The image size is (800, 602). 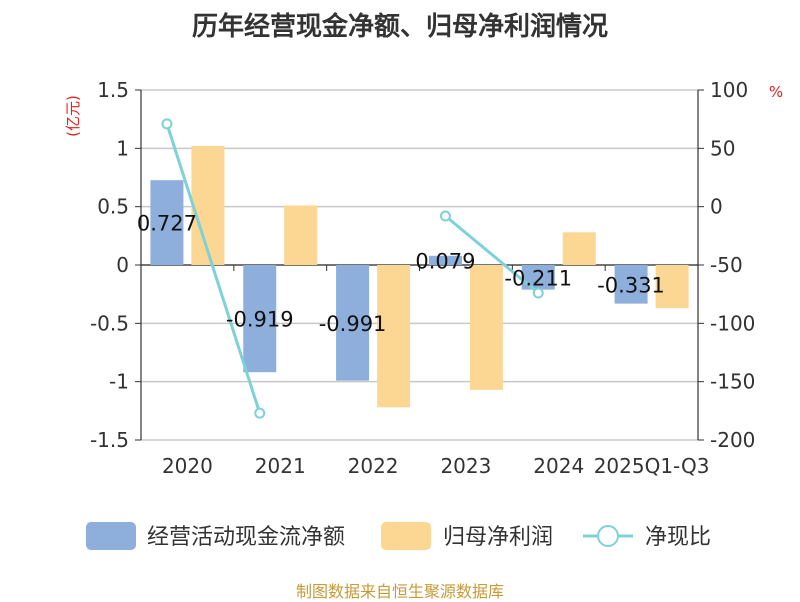 I want to click on right-axis-tick-label: 50, so click(x=722, y=148).